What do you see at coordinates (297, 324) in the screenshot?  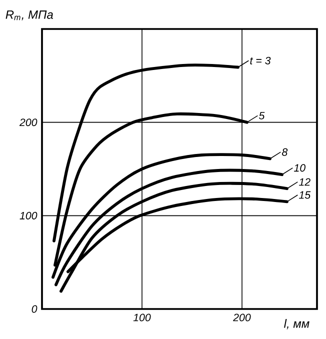 I see `x-axis-title: l, мм` at bounding box center [297, 324].